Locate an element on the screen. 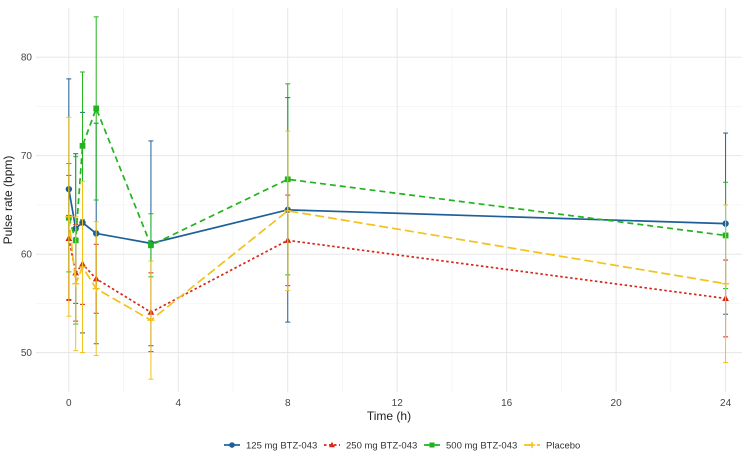 The image size is (754, 454). y-tick-label: 50 is located at coordinates (27, 353).